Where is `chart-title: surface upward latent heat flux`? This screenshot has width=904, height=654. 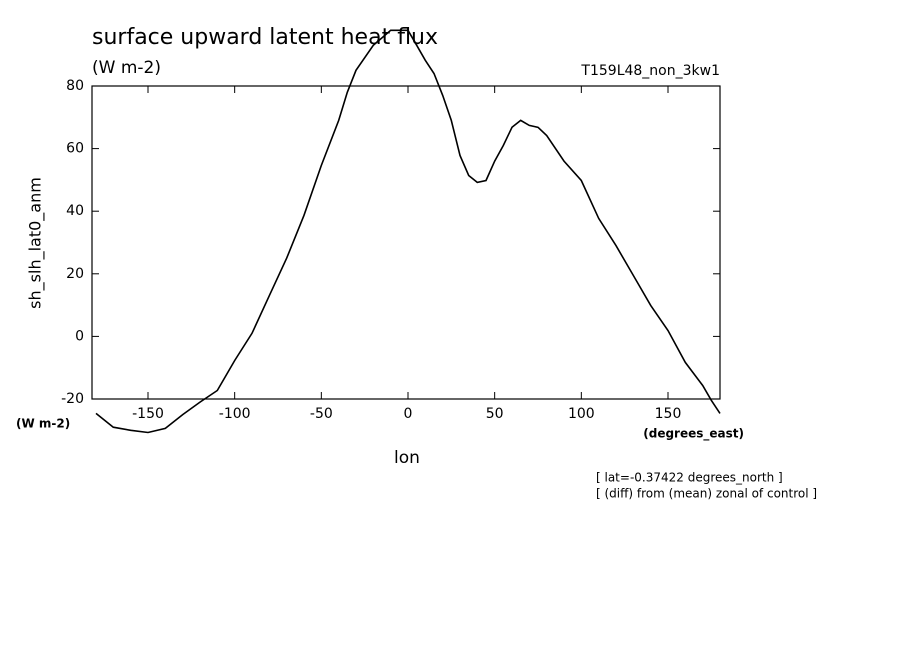
chart-title: surface upward latent heat flux is located at coordinates (265, 37).